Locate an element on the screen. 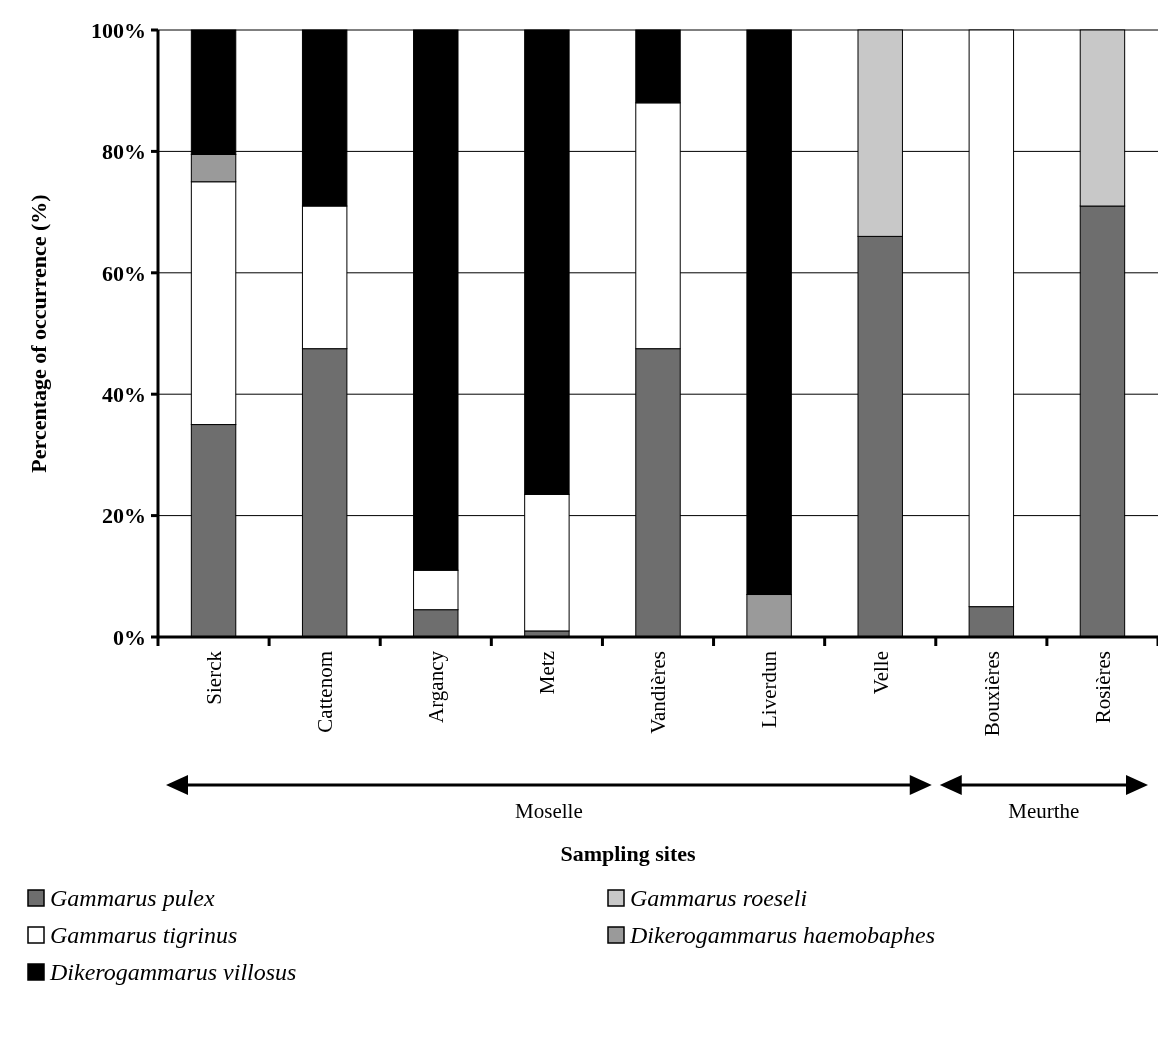 The height and width of the screenshot is (1058, 1158). x-tick-label: Rosières is located at coordinates (1102, 687).